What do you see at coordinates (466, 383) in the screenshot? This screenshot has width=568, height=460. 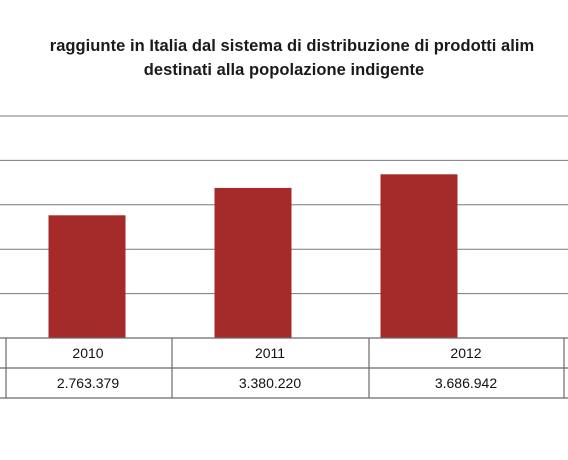 I see `value-label-2012: 3.686.942` at bounding box center [466, 383].